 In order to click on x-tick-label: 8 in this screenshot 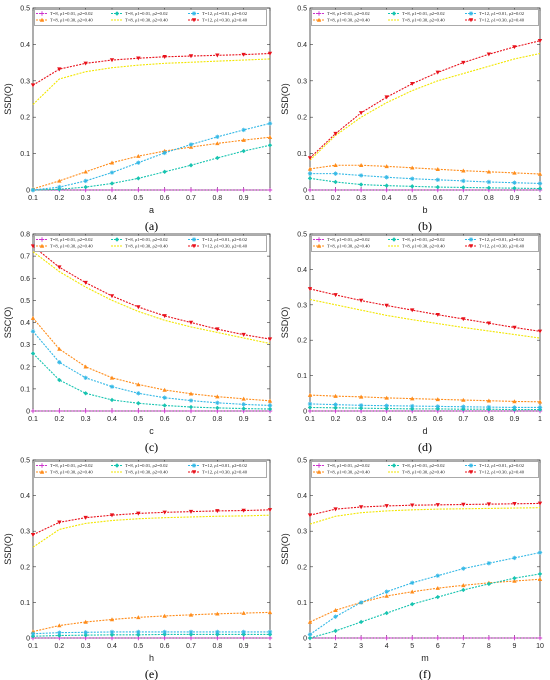, I will do `click(489, 646)`.